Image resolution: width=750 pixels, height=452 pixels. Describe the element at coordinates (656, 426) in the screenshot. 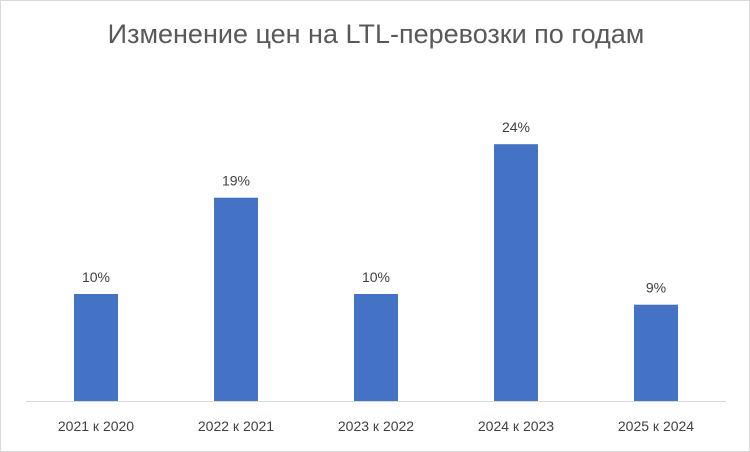

I see `x-tick-label-4: 2025 к 2024` at that location.